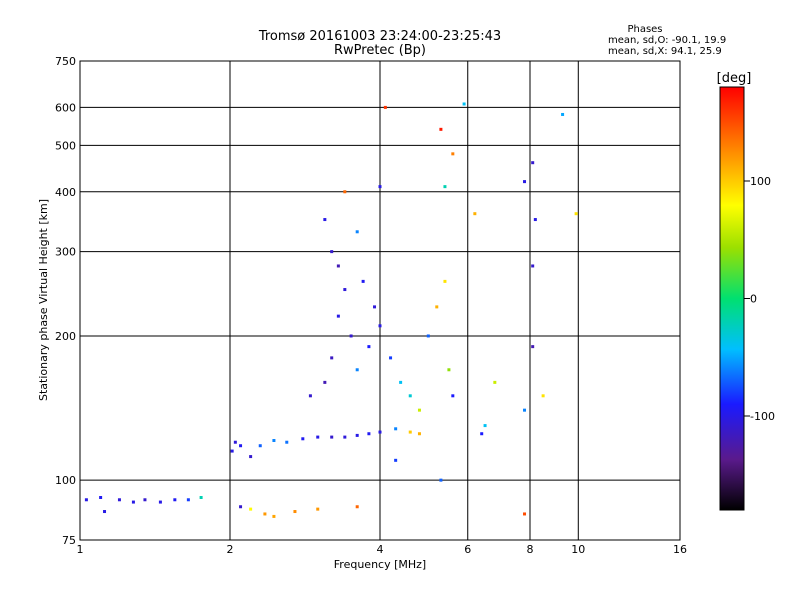 The image size is (800, 600). What do you see at coordinates (380, 564) in the screenshot?
I see `x-axis-label: Frequency [MHz]` at bounding box center [380, 564].